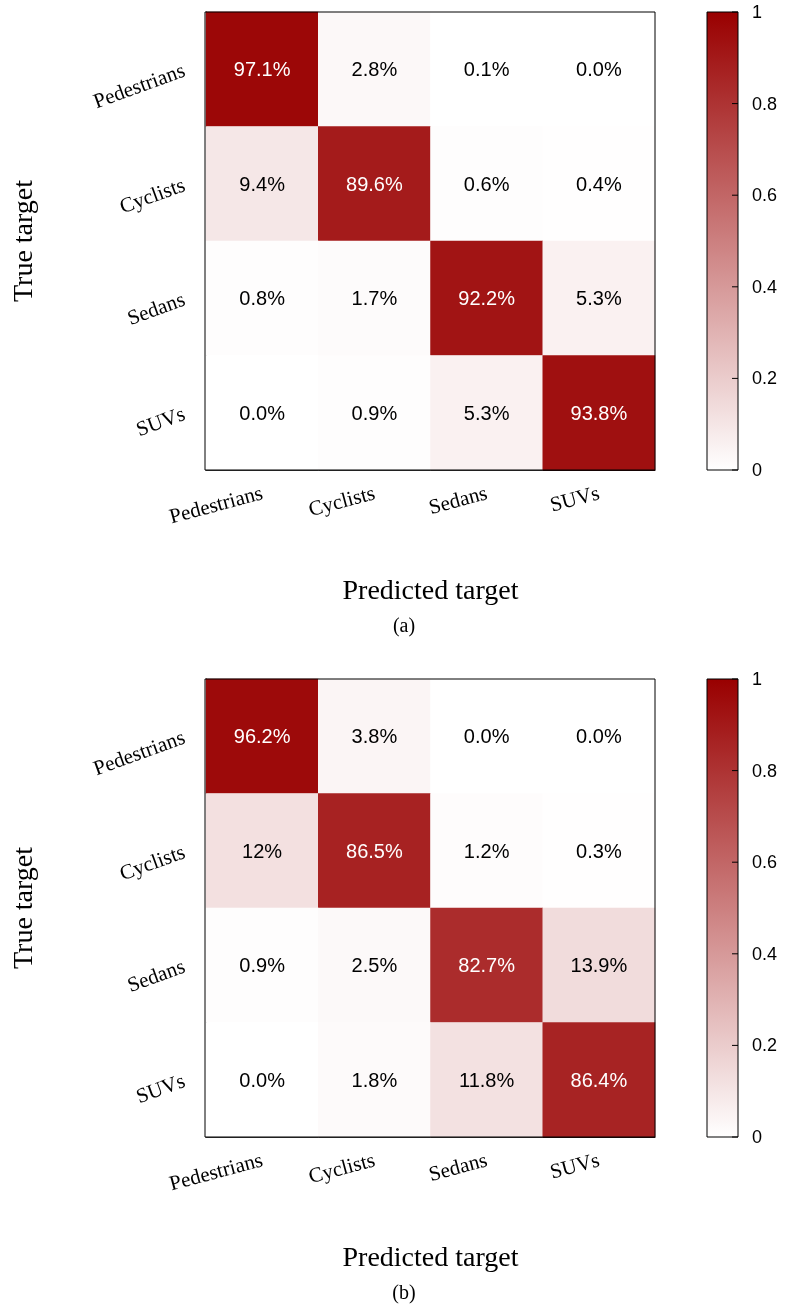 Image resolution: width=808 pixels, height=1309 pixels. What do you see at coordinates (599, 412) in the screenshot?
I see `data-label: 93.8%` at bounding box center [599, 412].